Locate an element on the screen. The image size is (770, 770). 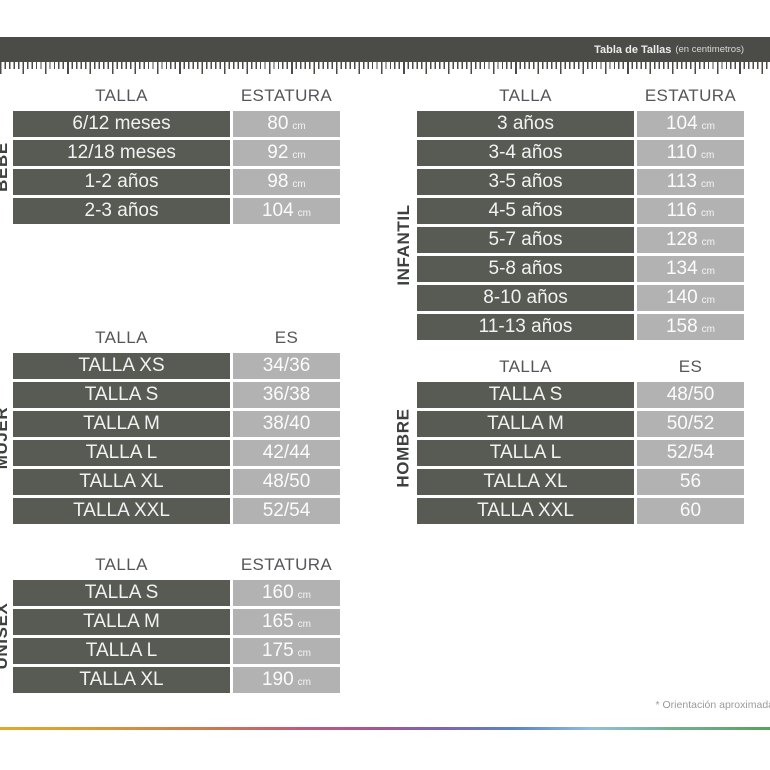
table-row: TALLA L 175 cm is located at coordinates (176, 651).